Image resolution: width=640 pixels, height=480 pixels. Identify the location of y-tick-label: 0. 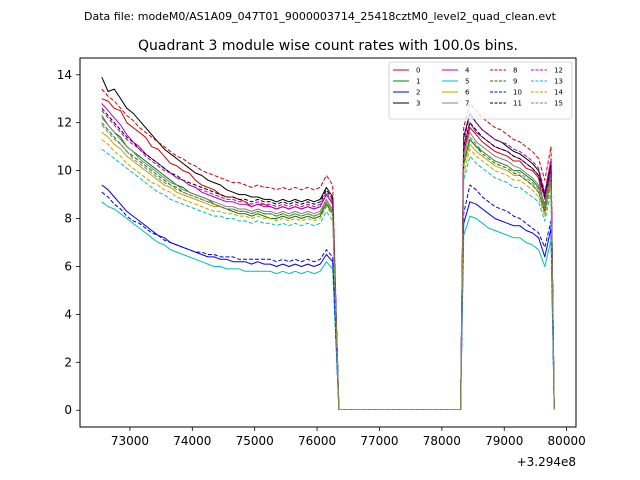
(68, 410).